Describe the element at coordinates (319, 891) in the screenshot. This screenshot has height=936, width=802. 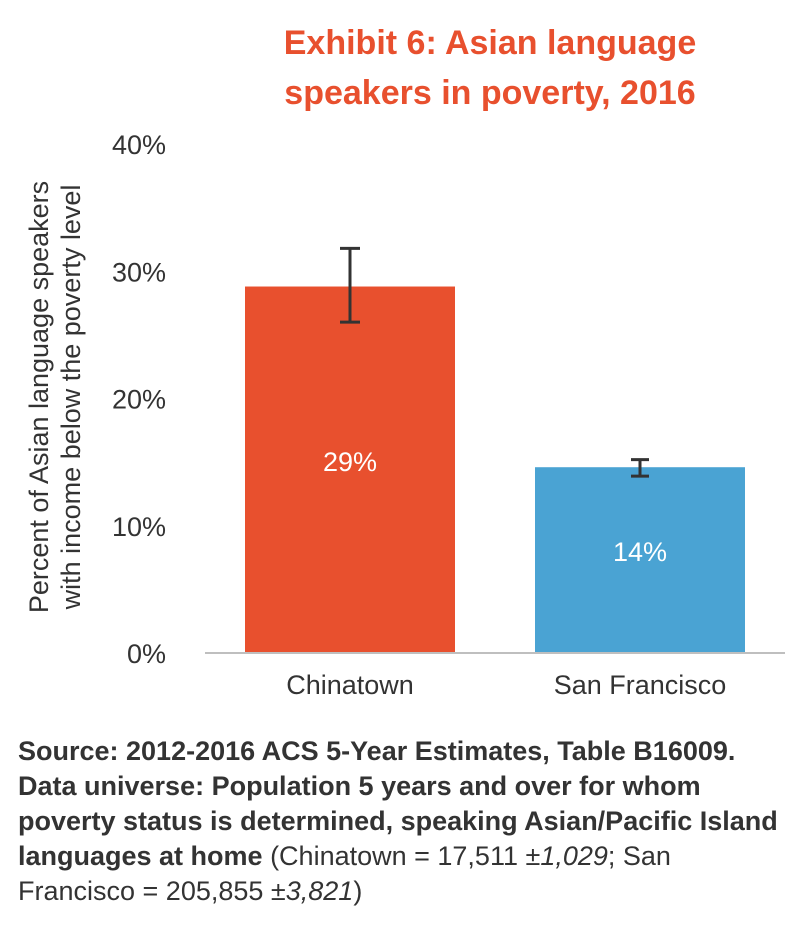
I see `source-italic-2: 3,821` at that location.